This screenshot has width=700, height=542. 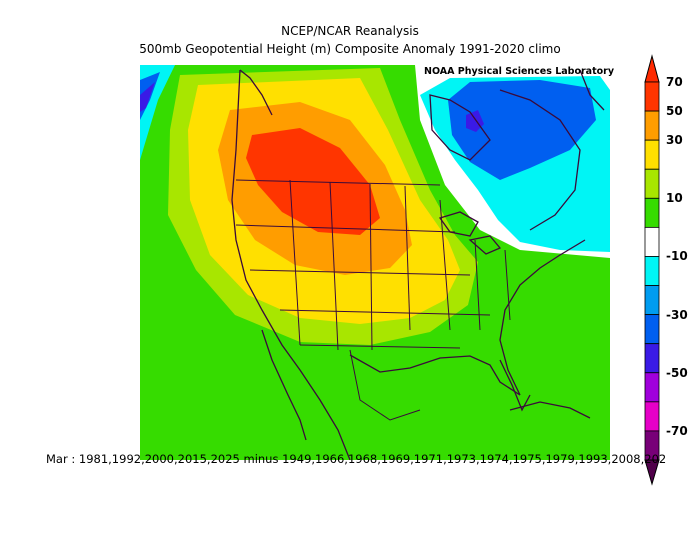 I want to click on colorbar-bottom-arrow, so click(x=652, y=472).